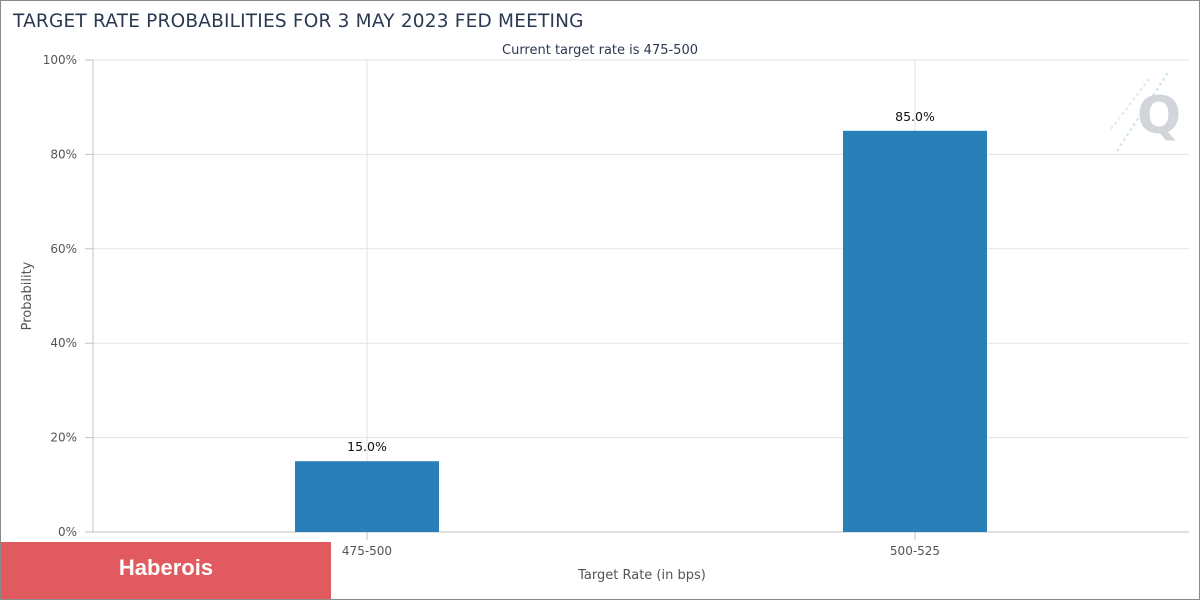 Image resolution: width=1200 pixels, height=600 pixels. I want to click on y-axis-title: Probability, so click(27, 295).